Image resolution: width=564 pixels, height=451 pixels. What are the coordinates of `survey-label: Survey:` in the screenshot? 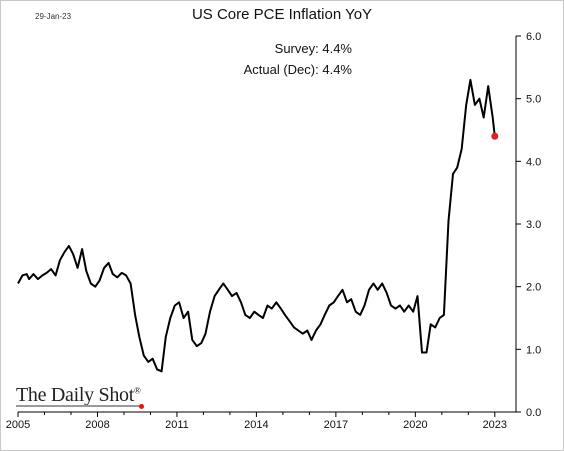 It's located at (296, 48).